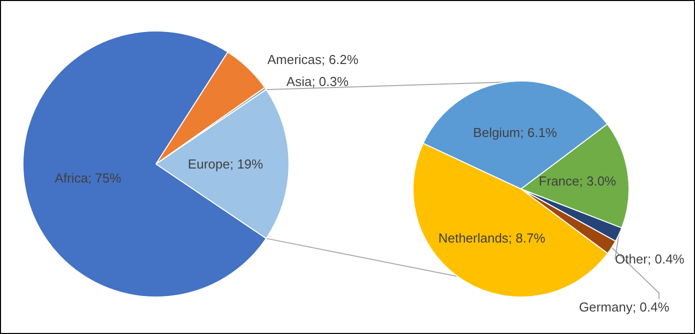  I want to click on slice-label: Netherlands; 8.7%, so click(492, 238).